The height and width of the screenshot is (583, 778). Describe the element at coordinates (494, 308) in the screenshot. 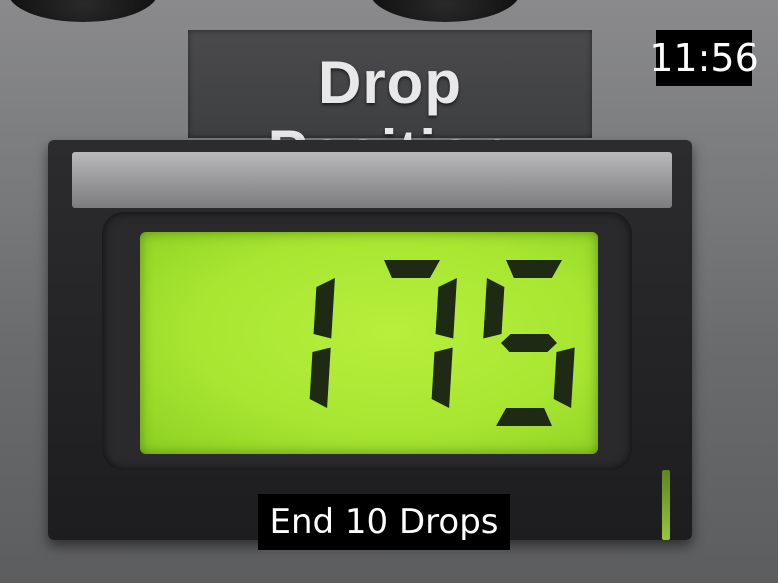

I see `segment-f` at that location.